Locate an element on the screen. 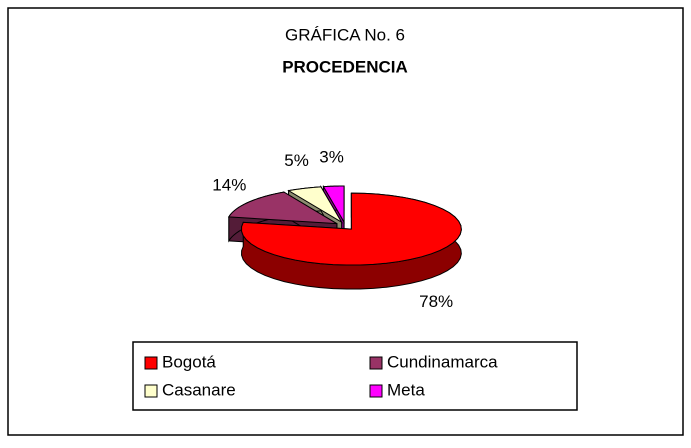 The height and width of the screenshot is (448, 691). slice is located at coordinates (351, 241).